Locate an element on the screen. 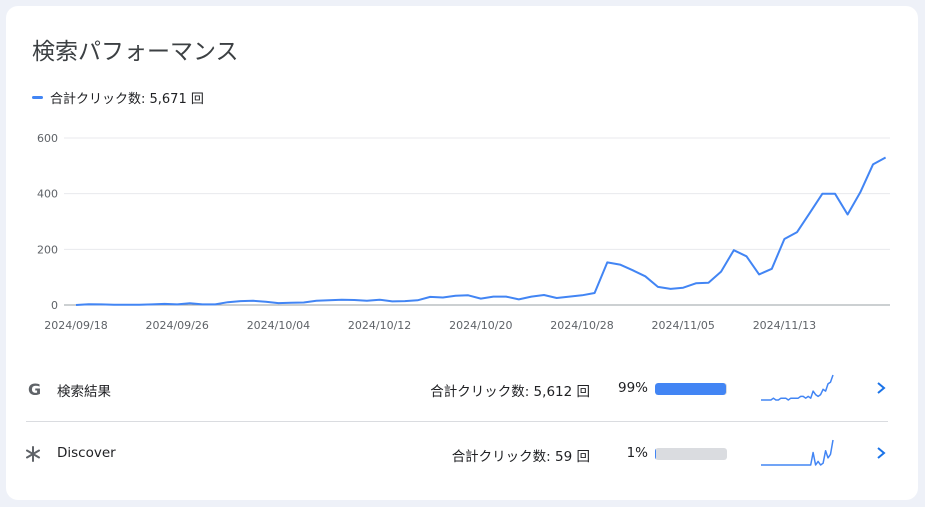  row-divider is located at coordinates (457, 421).